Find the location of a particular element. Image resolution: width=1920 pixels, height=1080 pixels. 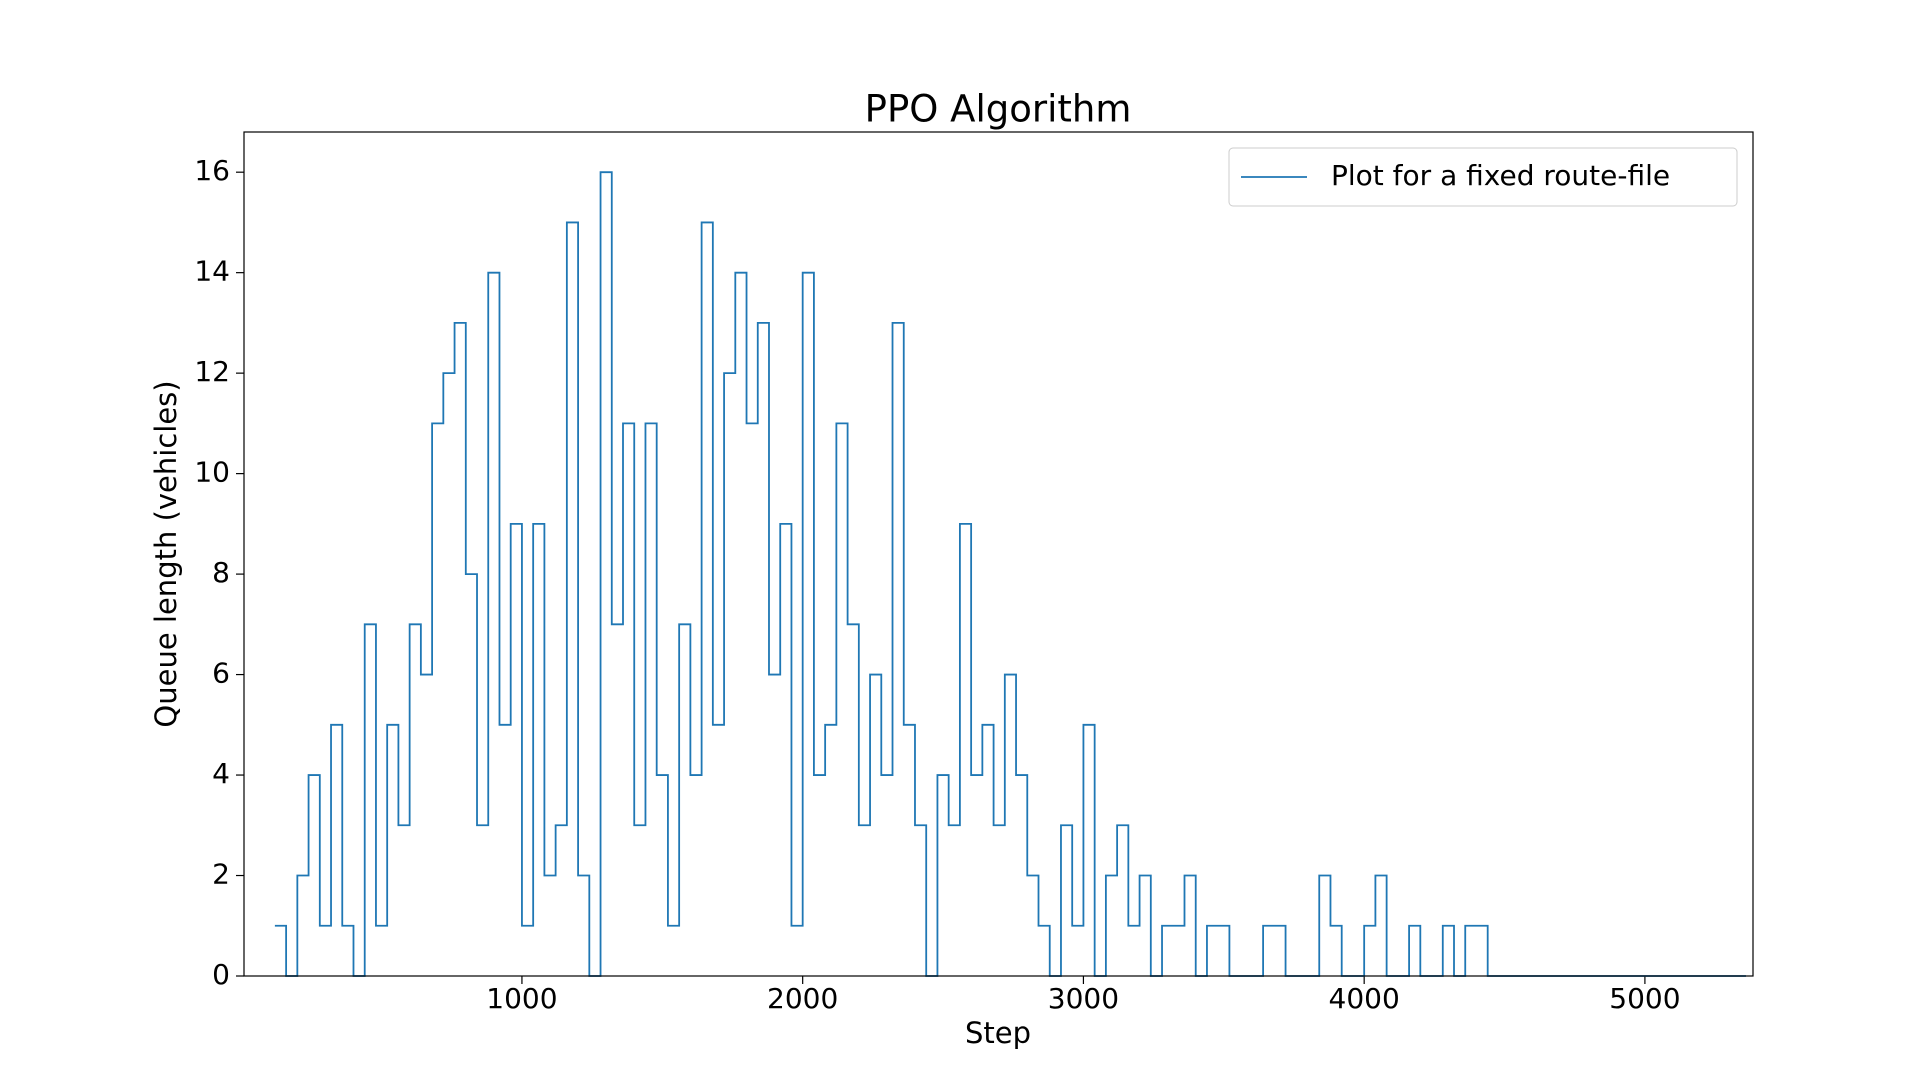

legend-box is located at coordinates (1483, 177).